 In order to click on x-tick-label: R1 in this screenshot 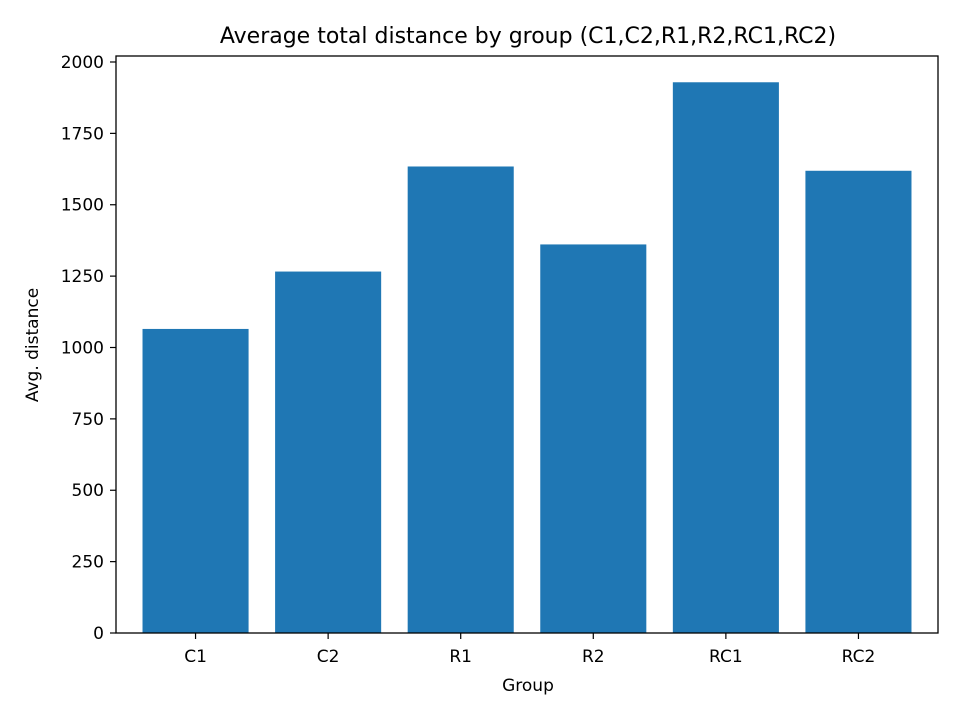, I will do `click(460, 657)`.